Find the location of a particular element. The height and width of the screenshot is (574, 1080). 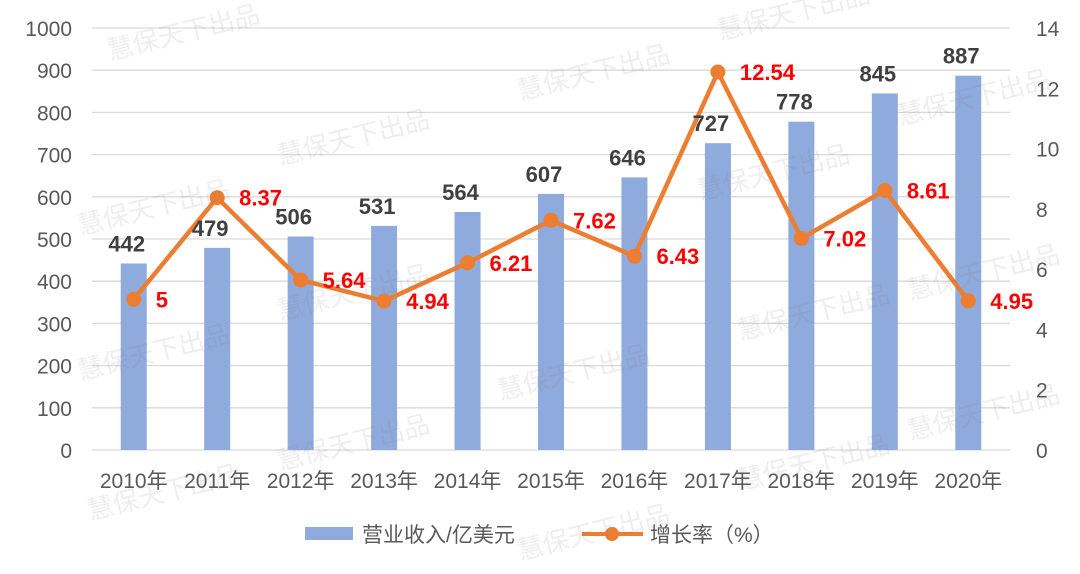

bar-value-label: 887 is located at coordinates (961, 56).